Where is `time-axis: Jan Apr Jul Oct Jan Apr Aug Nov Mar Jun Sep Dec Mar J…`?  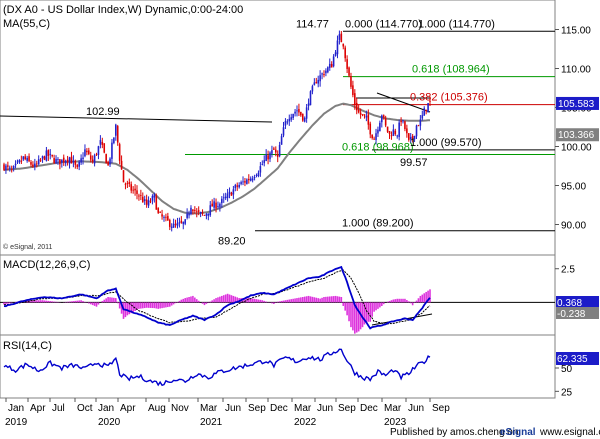 time-axis: Jan Apr Jul Oct Jan Apr Aug Nov Mar Jun Sep Dec Mar J… is located at coordinates (227, 413).